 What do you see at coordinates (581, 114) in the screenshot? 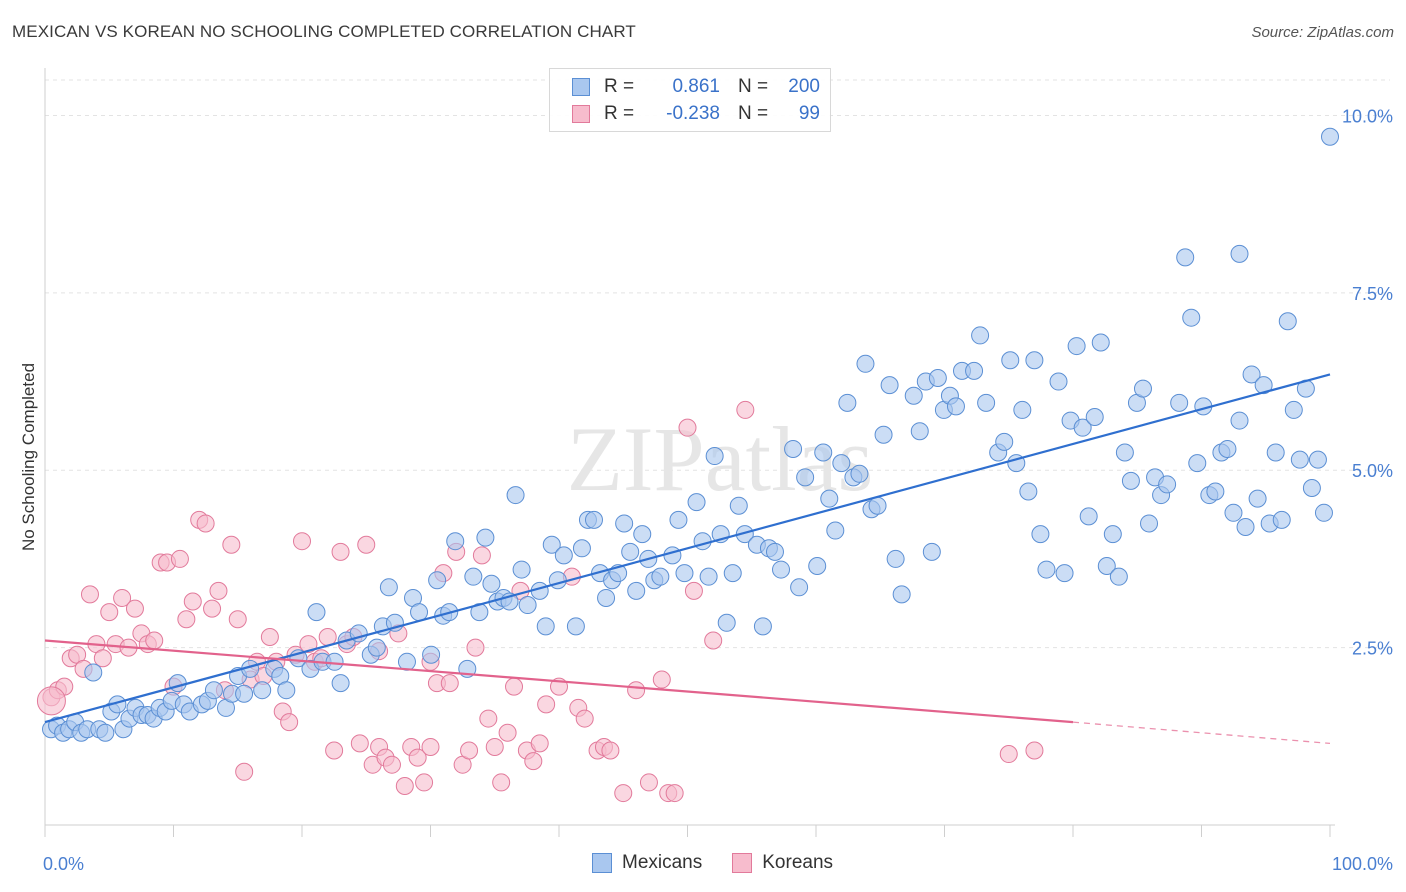
I see `legend-swatch-koreans` at bounding box center [581, 114].